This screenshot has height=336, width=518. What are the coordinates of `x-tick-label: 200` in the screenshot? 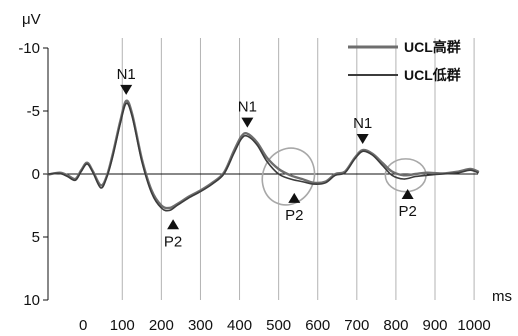 It's located at (161, 325).